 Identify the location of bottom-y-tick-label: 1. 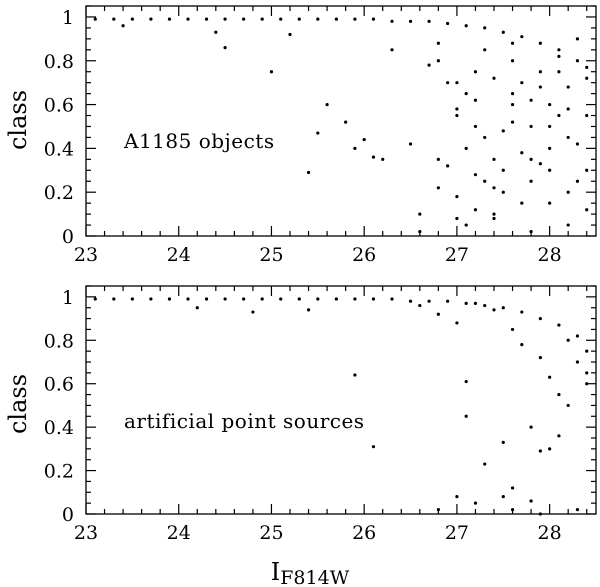
(68, 298).